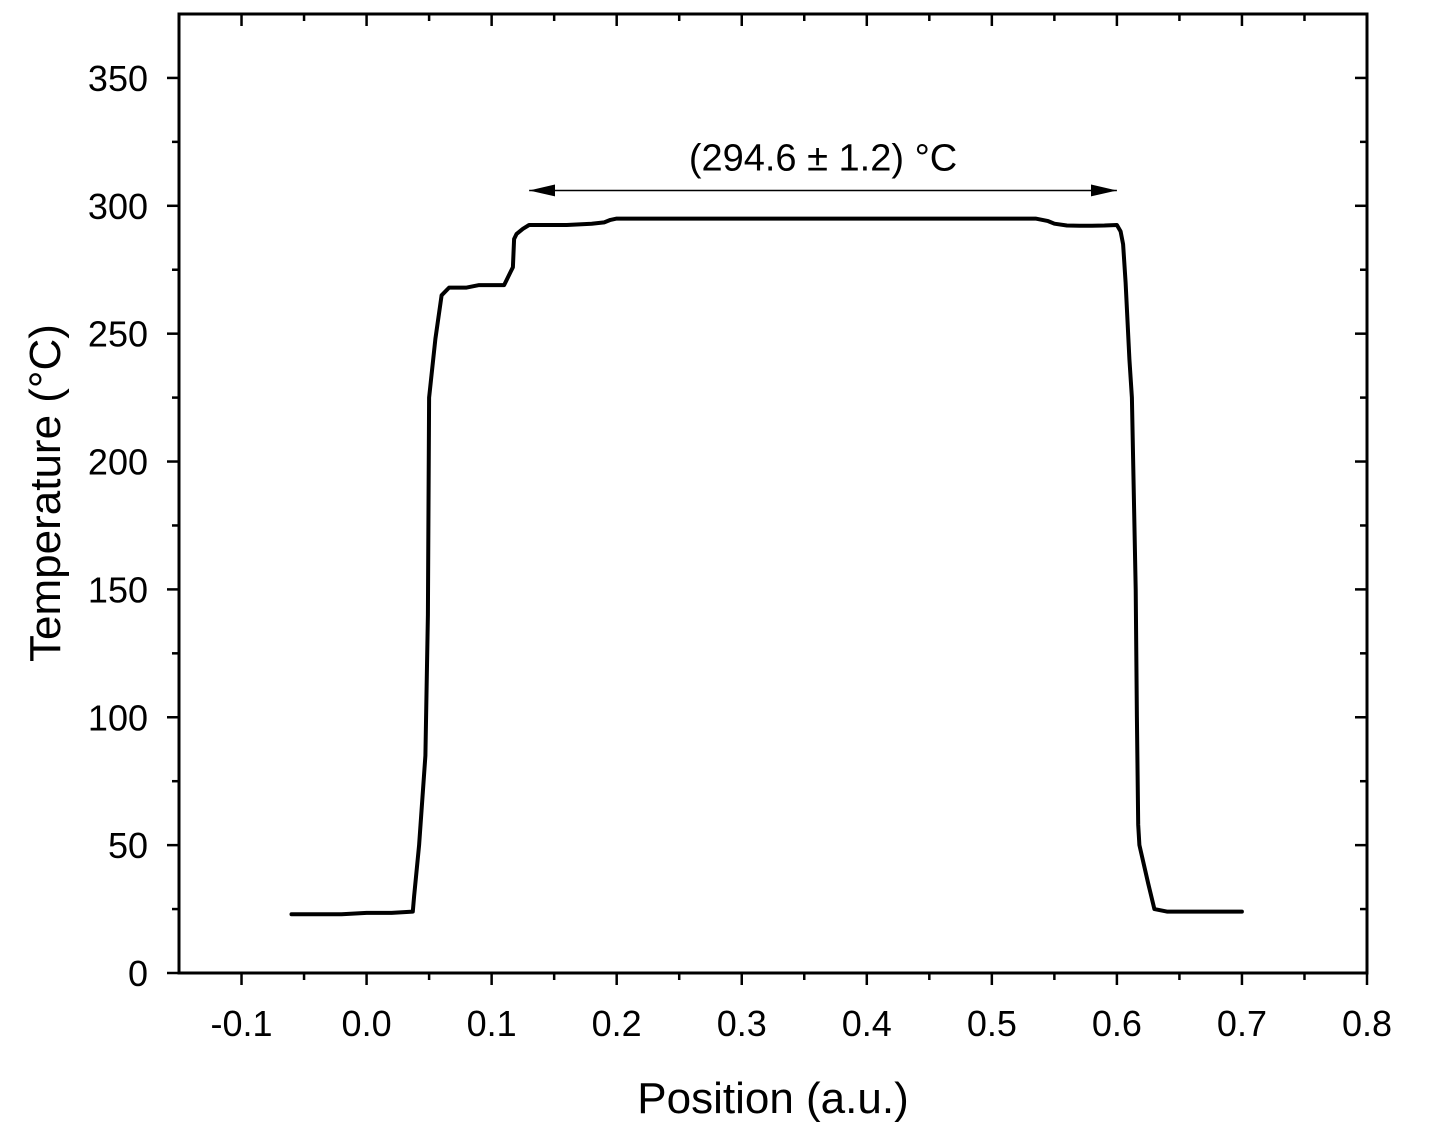 This screenshot has height=1133, width=1429. What do you see at coordinates (867, 1023) in the screenshot?
I see `x-tick-label: 0.4` at bounding box center [867, 1023].